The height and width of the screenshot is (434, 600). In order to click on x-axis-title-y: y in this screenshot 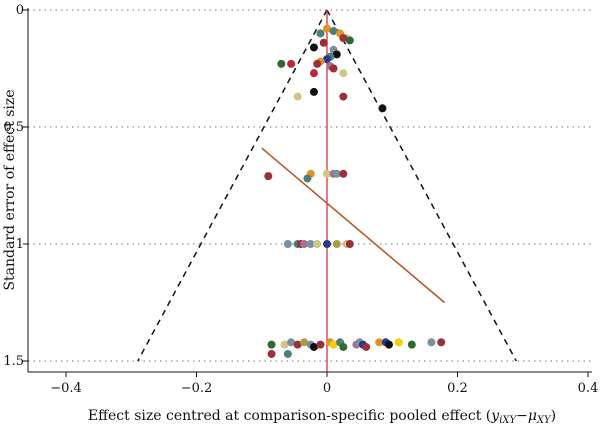, I will do `click(495, 416)`.